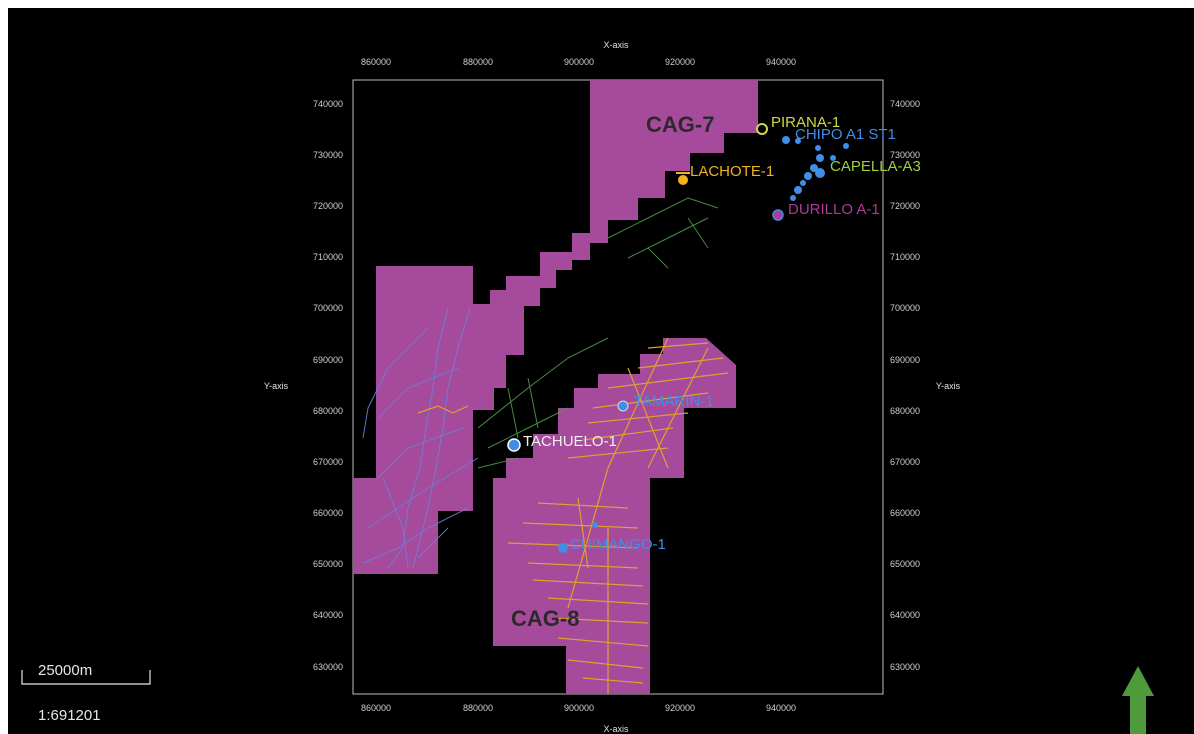 This screenshot has height=734, width=1194. What do you see at coordinates (732, 171) in the screenshot?
I see `well-label-lachote: LACHOTE-1` at bounding box center [732, 171].